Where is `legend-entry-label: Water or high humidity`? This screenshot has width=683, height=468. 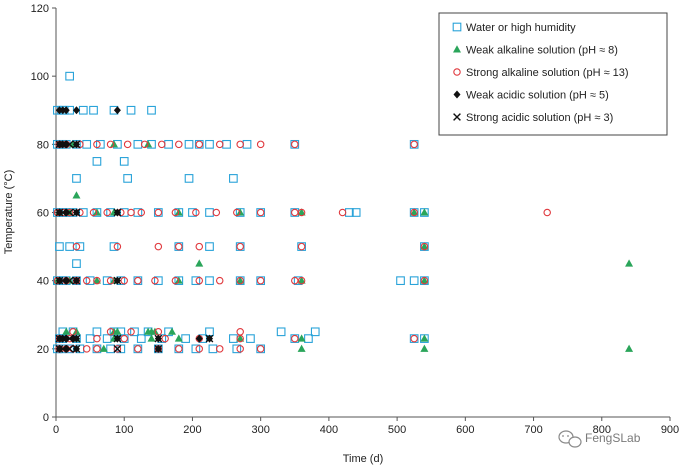 legend-entry-label: Water or high humidity is located at coordinates (521, 28).